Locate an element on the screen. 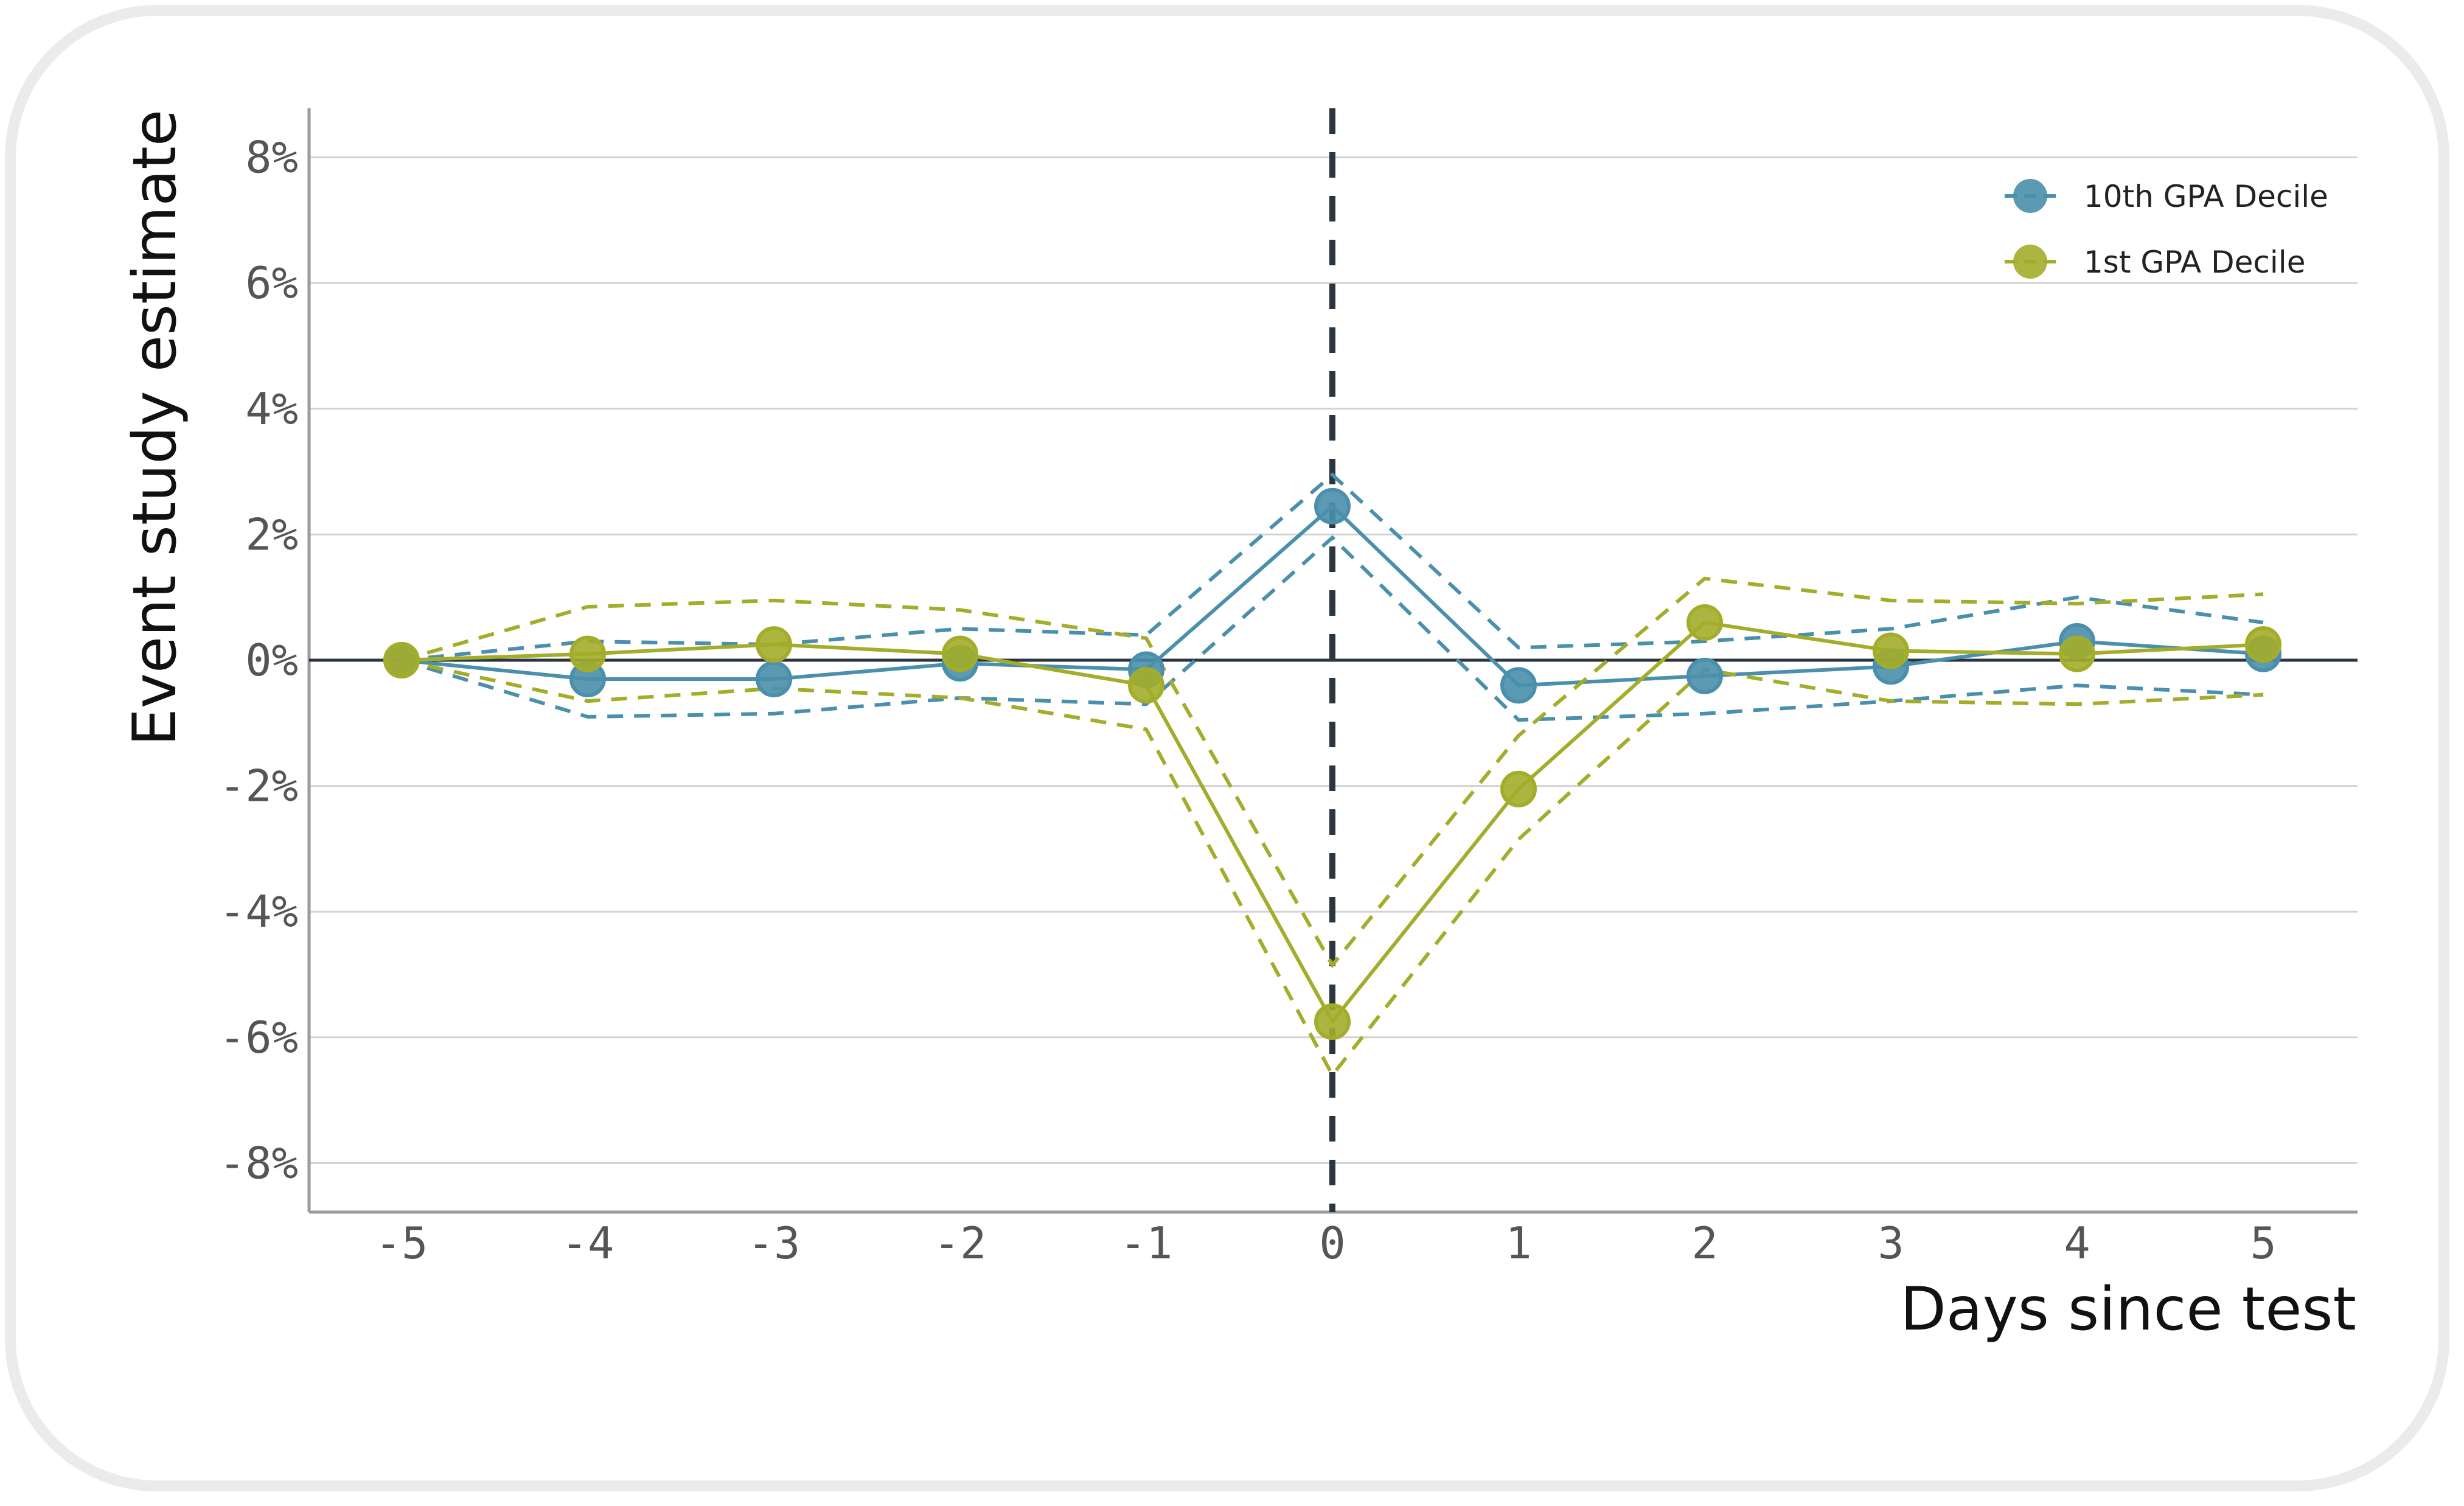  legend-item: 1st GPA Decile is located at coordinates (2155, 263).